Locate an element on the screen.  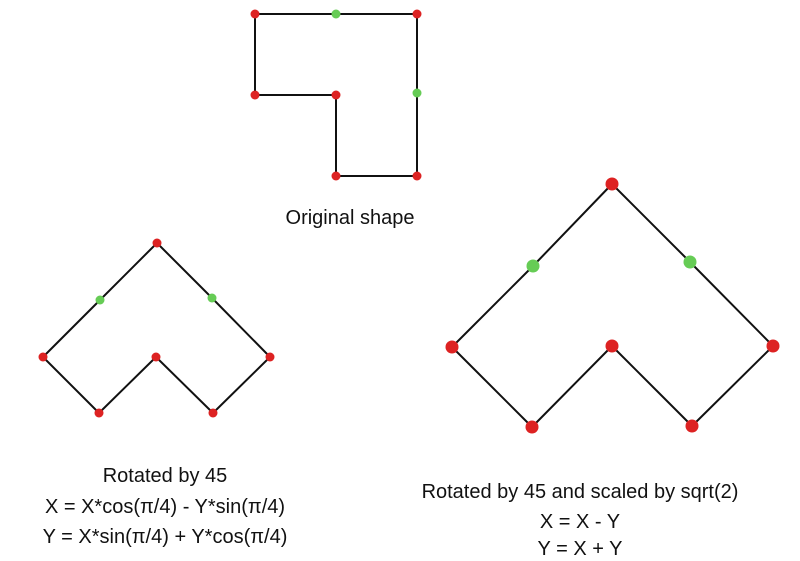
rotated-scaled-formula-y: Y = X + Y is located at coordinates (580, 549).